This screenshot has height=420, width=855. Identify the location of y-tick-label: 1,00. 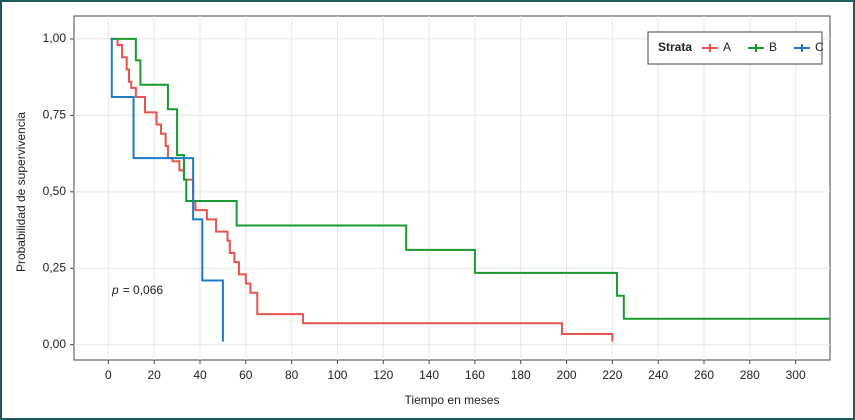
(55, 38).